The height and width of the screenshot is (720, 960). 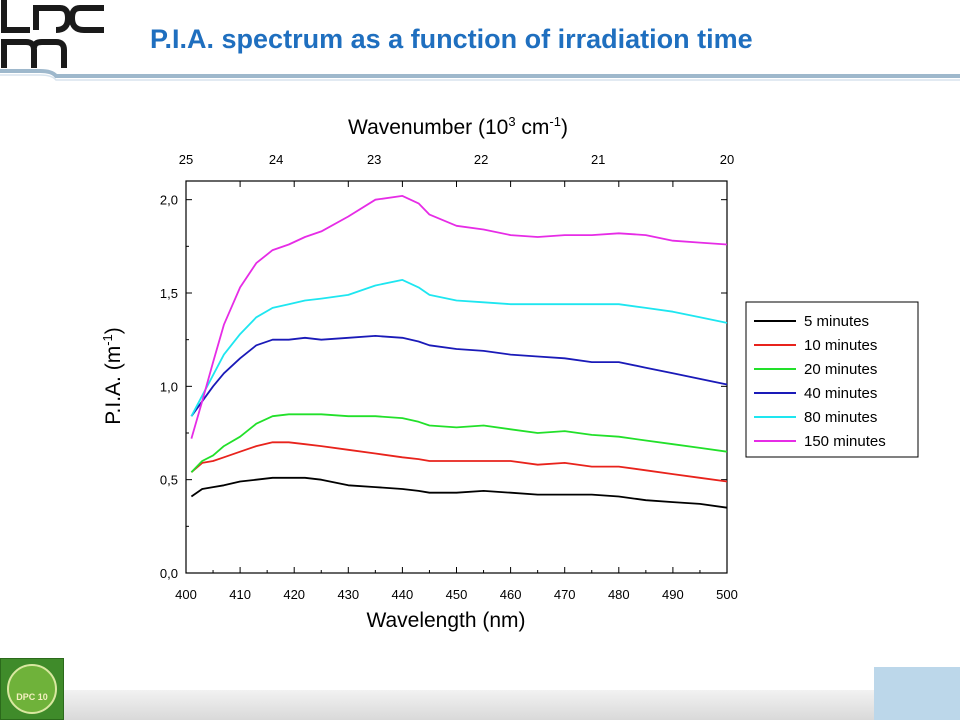 I want to click on x2-tick-label: 25, so click(x=186, y=159).